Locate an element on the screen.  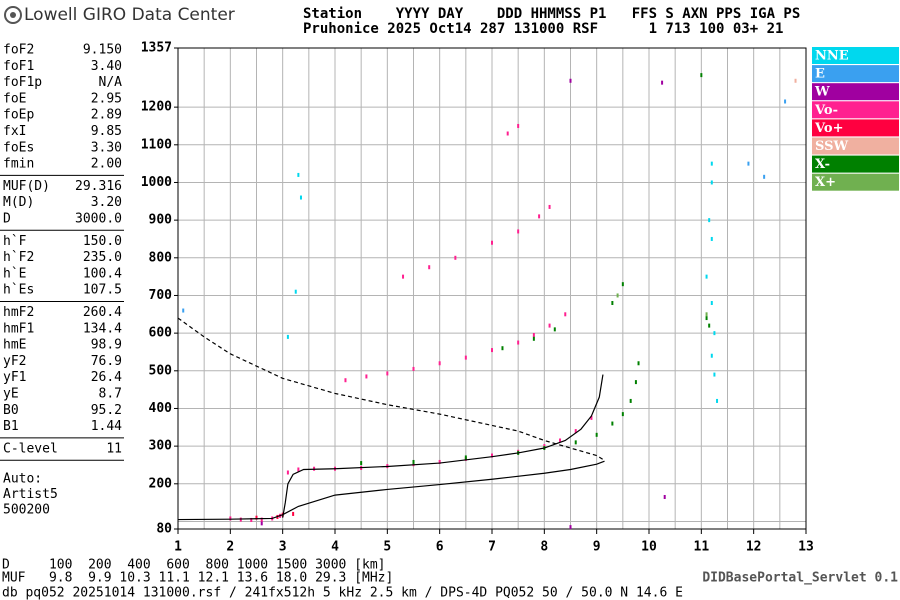
y-tick-label: 1100 is located at coordinates (156, 144).